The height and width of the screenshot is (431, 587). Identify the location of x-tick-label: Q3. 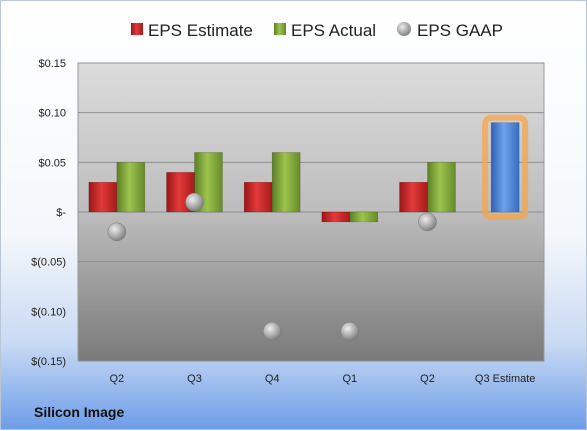
(194, 379).